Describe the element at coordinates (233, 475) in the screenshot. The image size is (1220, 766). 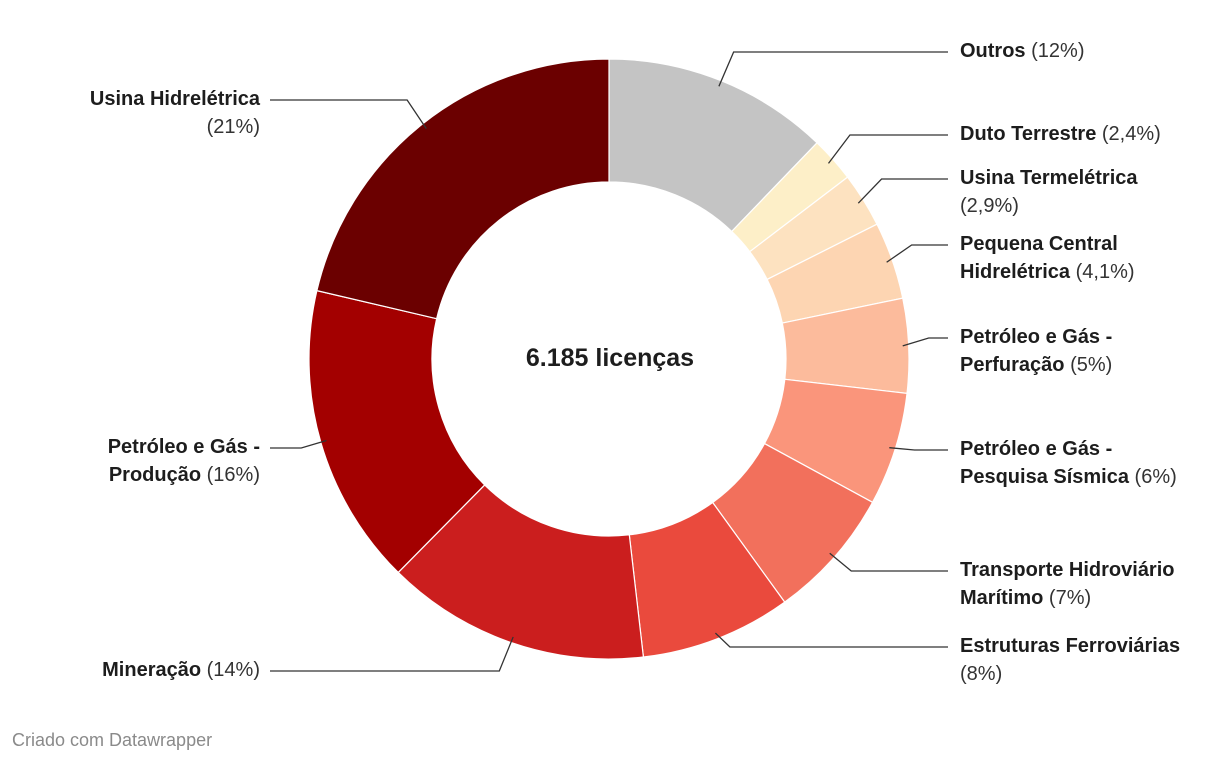
I see `slice-percent: (16%)` at that location.